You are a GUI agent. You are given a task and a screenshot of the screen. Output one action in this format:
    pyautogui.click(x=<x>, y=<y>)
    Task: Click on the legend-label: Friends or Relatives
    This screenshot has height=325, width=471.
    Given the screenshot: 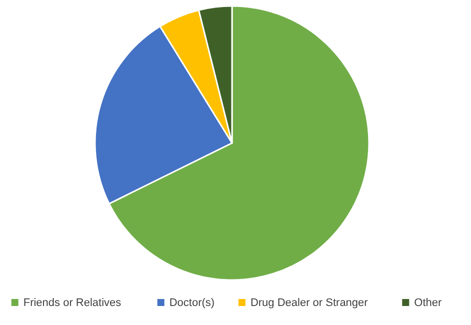 What is the action you would take?
    pyautogui.click(x=72, y=302)
    